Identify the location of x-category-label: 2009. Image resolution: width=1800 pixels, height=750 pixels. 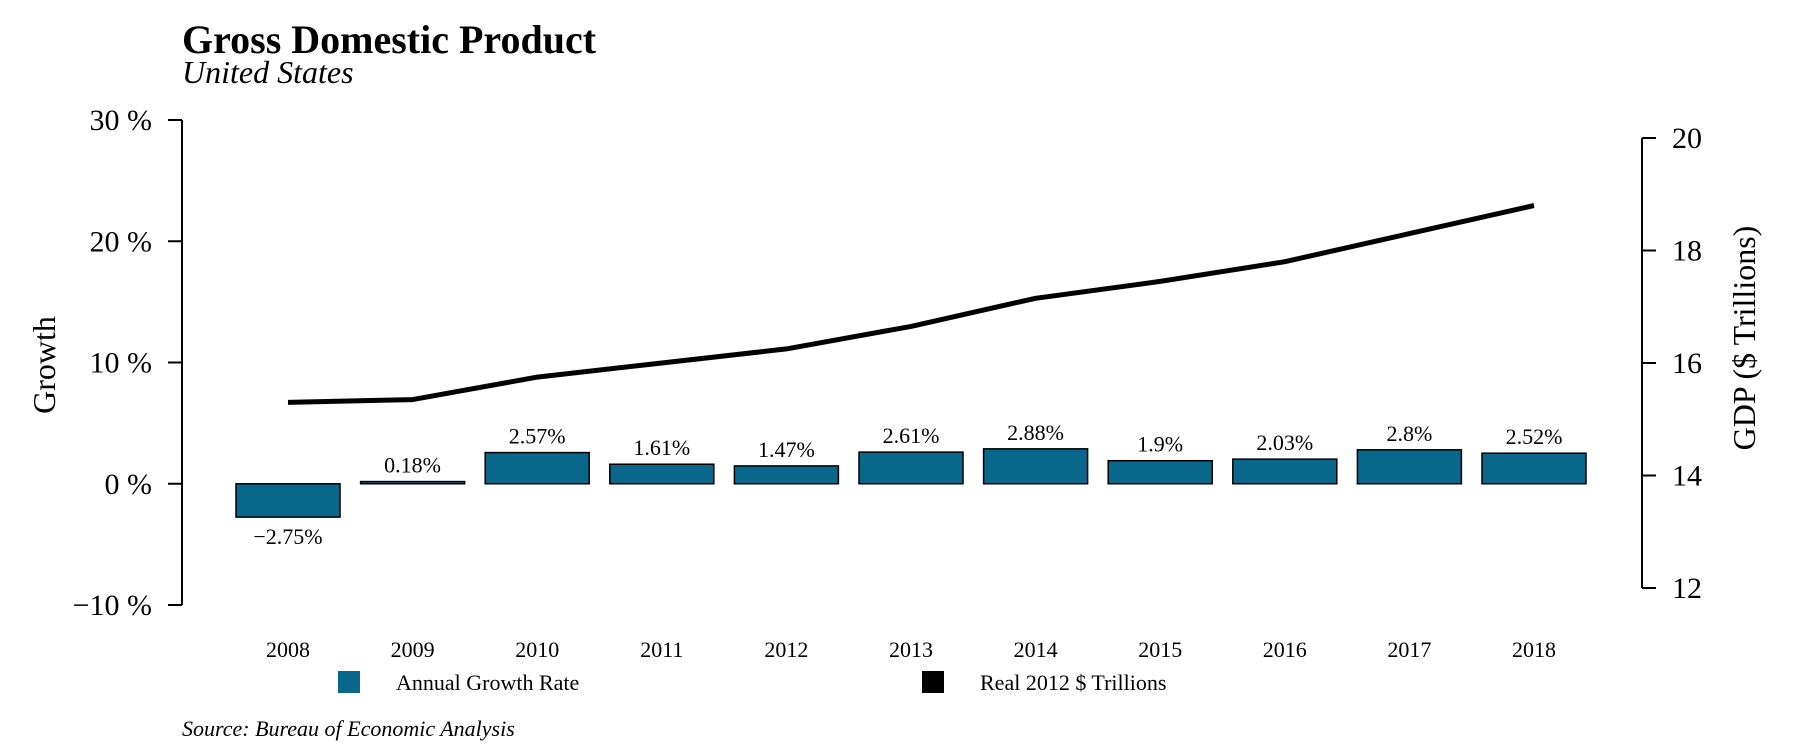
(413, 649).